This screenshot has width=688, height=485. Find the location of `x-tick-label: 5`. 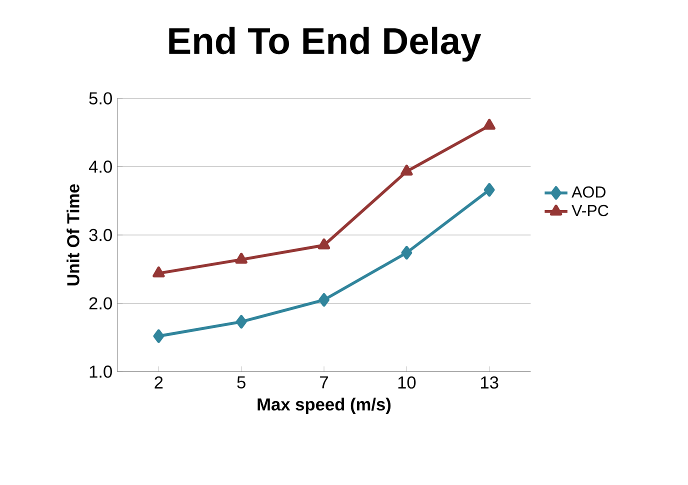

x-tick-label: 5 is located at coordinates (241, 382).